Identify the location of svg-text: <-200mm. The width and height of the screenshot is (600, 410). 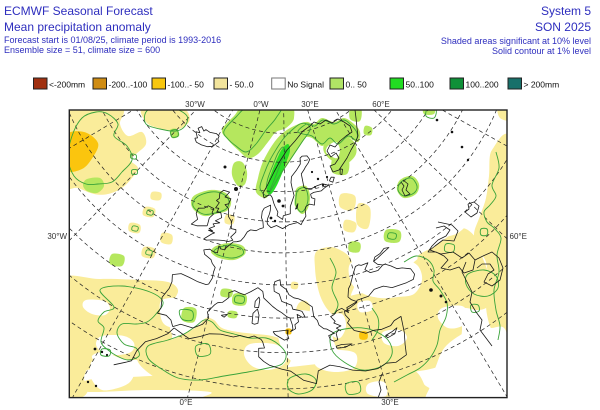
(67, 85).